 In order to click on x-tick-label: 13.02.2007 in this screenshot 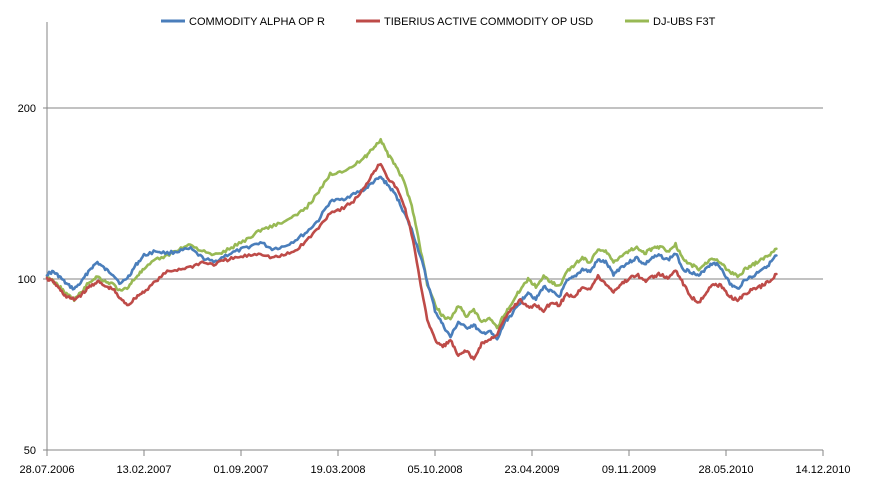, I will do `click(143, 470)`.